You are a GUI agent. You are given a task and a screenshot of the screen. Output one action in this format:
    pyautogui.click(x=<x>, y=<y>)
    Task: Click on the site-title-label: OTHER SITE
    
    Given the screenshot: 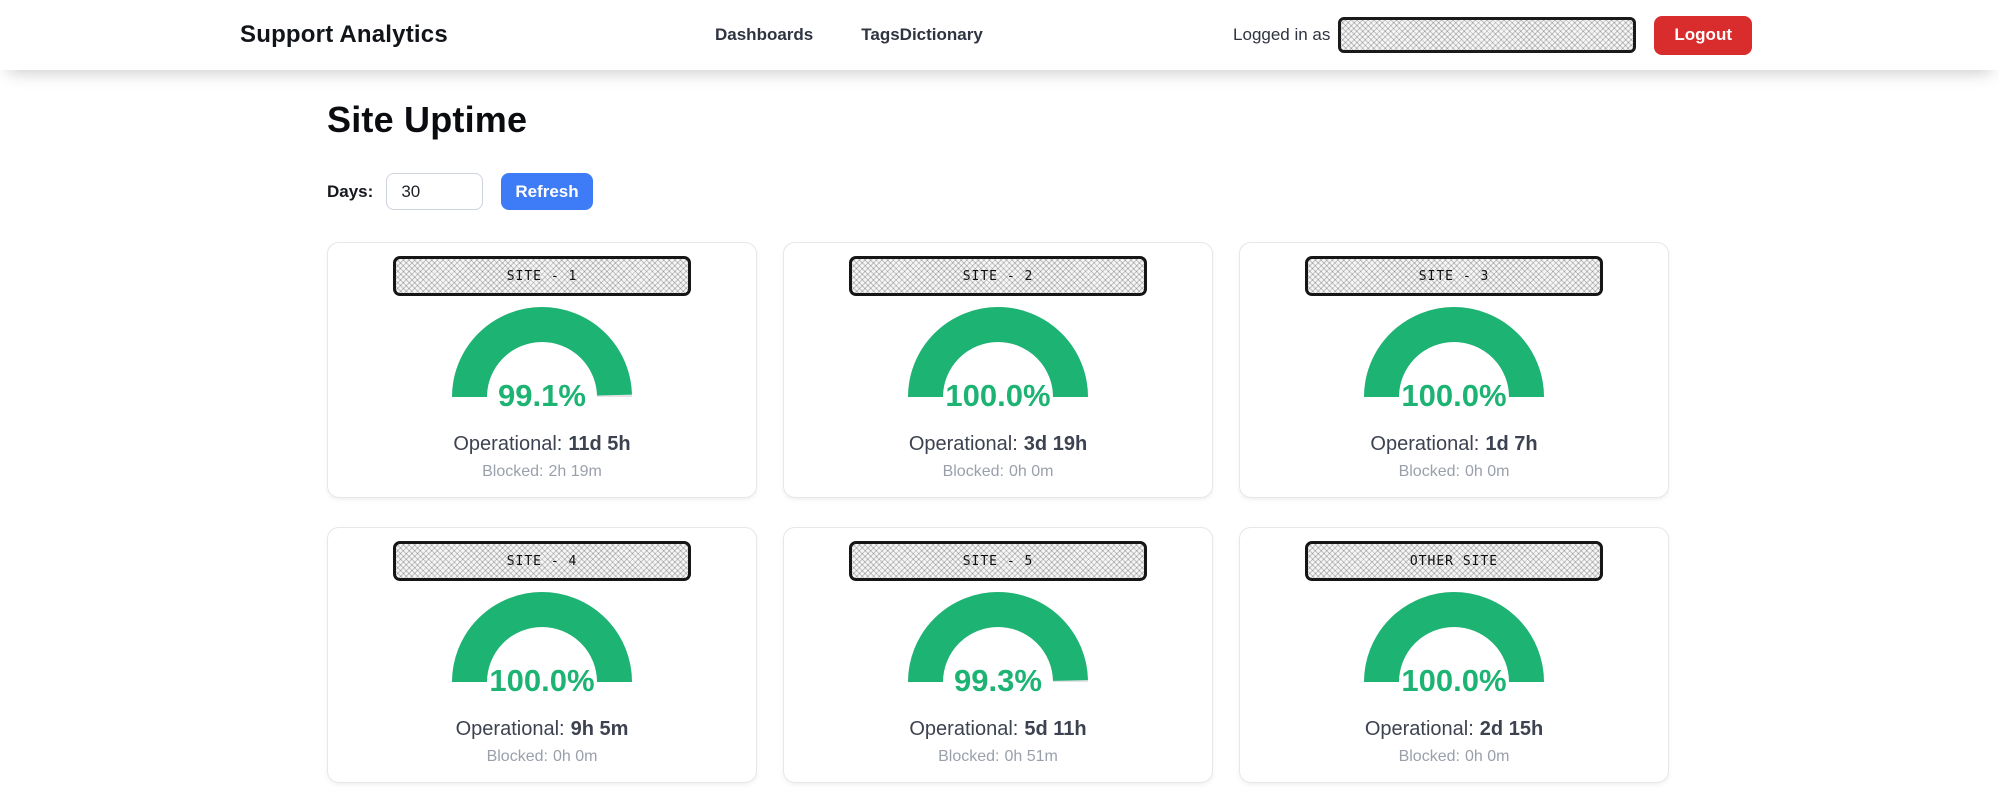 What is the action you would take?
    pyautogui.click(x=1454, y=561)
    